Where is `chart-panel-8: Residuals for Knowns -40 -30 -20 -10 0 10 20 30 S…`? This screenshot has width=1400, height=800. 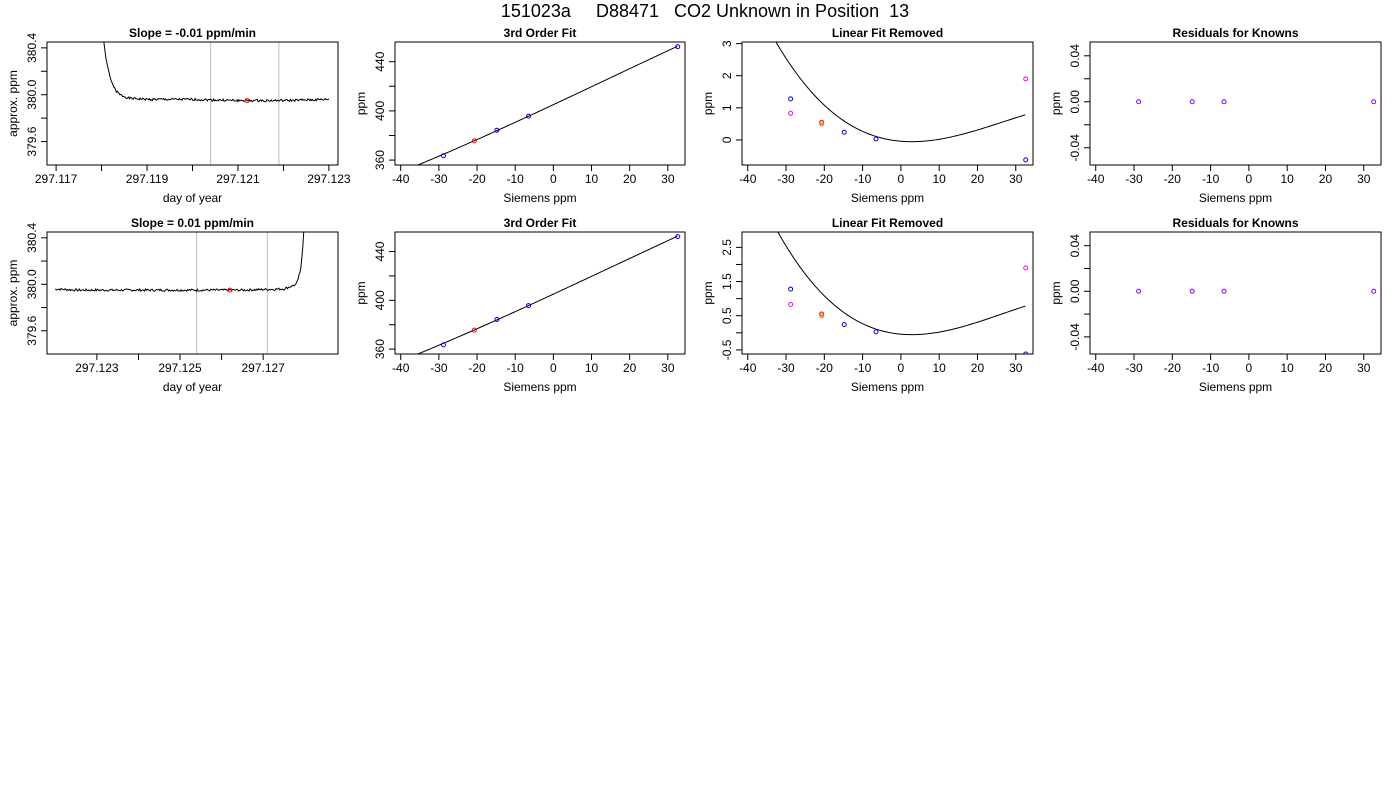
chart-panel-8: Residuals for Knowns -40 -30 -20 -10 0 10 20 30 S… is located at coordinates (1215, 305).